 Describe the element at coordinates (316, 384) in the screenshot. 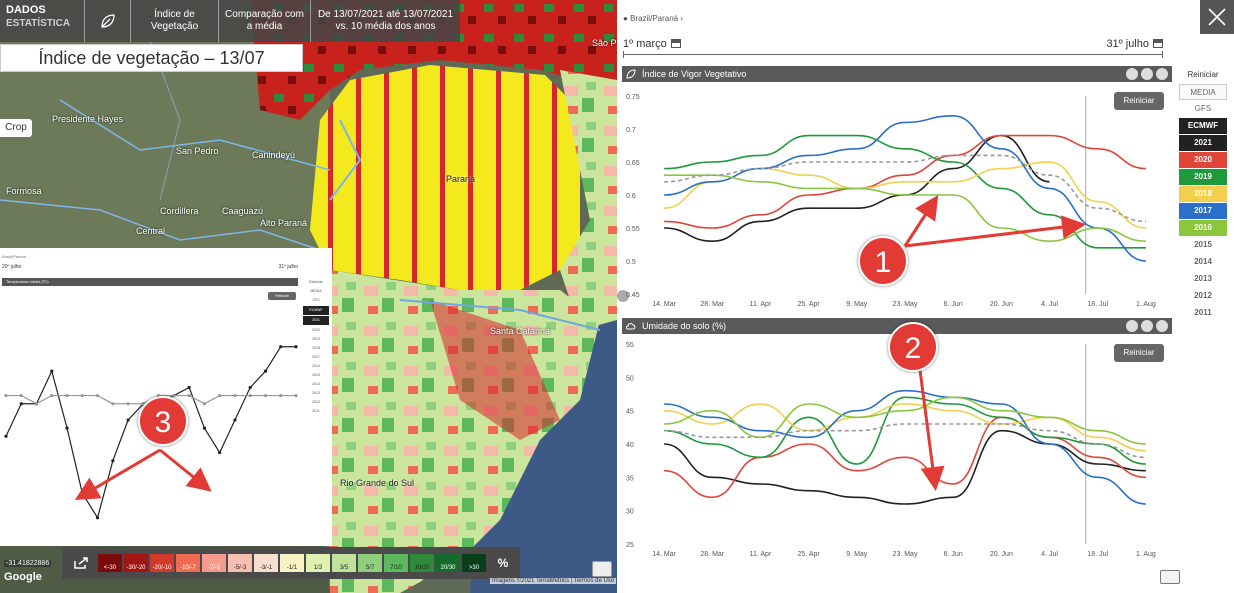

I see `mini-year-toggle: 2014` at that location.